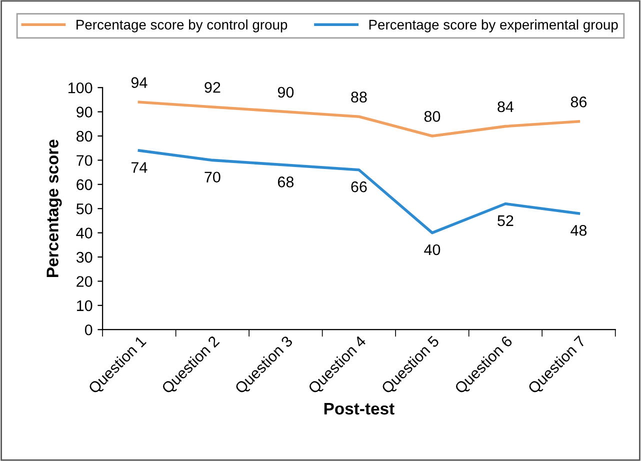  I want to click on y-tick-label: 50, so click(84, 208).